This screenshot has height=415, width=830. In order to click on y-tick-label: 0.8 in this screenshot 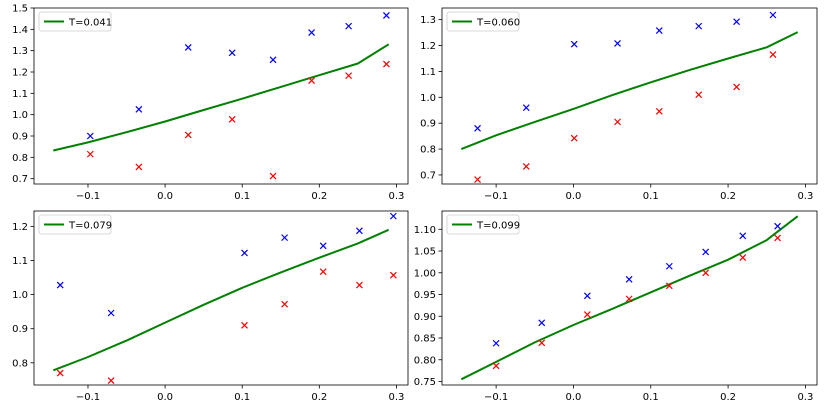, I will do `click(20, 158)`.